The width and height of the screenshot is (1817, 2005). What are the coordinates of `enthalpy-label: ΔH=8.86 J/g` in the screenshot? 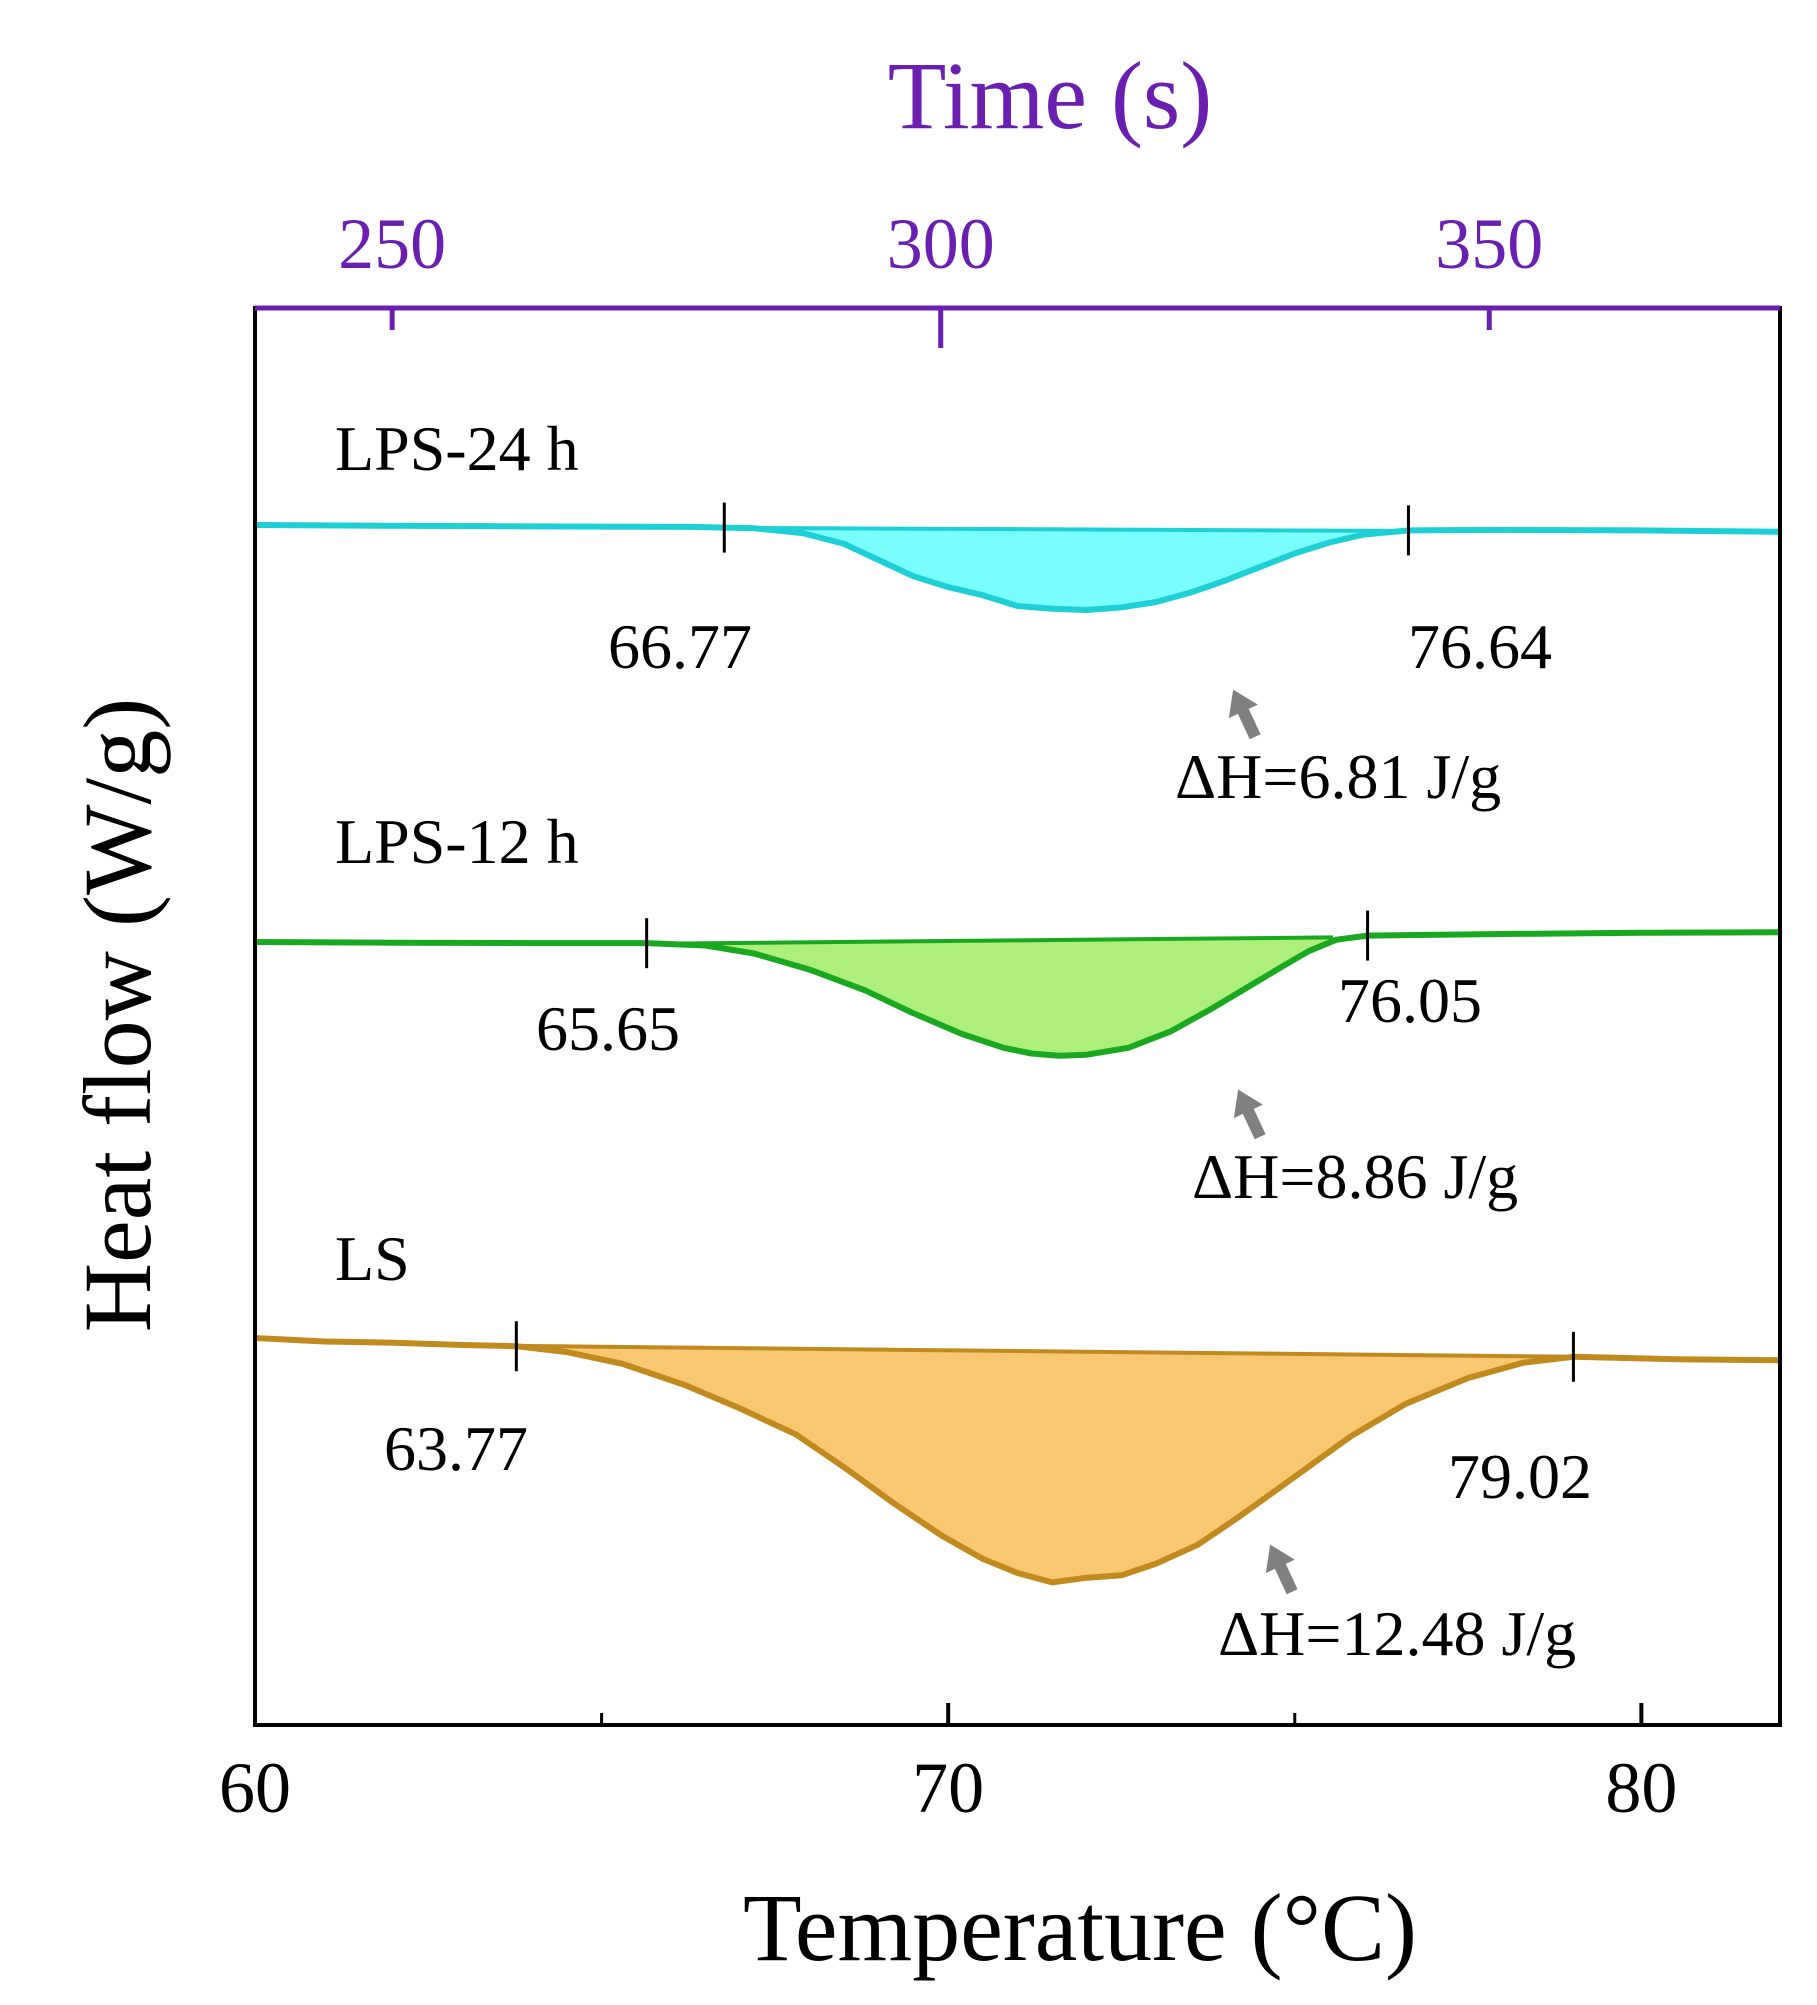 It's located at (1355, 1176).